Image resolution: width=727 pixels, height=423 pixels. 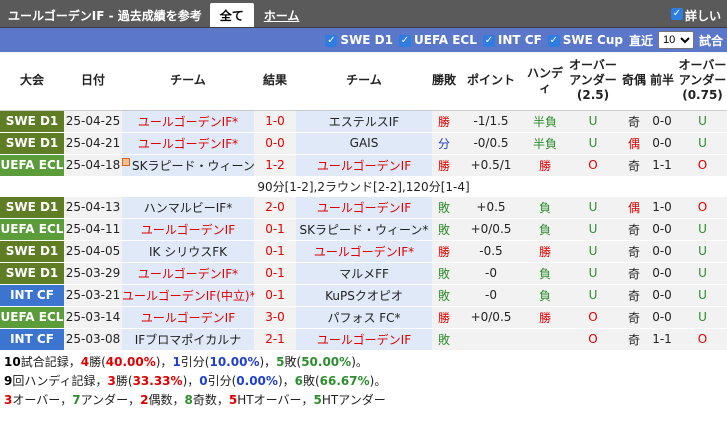 What do you see at coordinates (275, 317) in the screenshot?
I see `match-score: 3-0` at bounding box center [275, 317].